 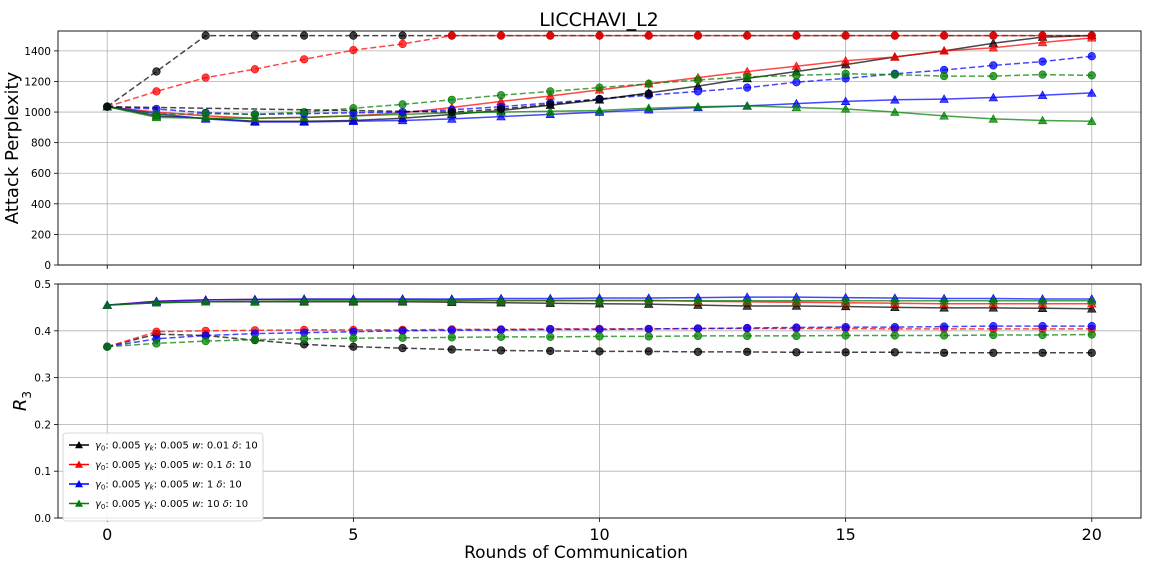 What do you see at coordinates (37, 113) in the screenshot?
I see `top-y-tick-label: 1000` at bounding box center [37, 113].